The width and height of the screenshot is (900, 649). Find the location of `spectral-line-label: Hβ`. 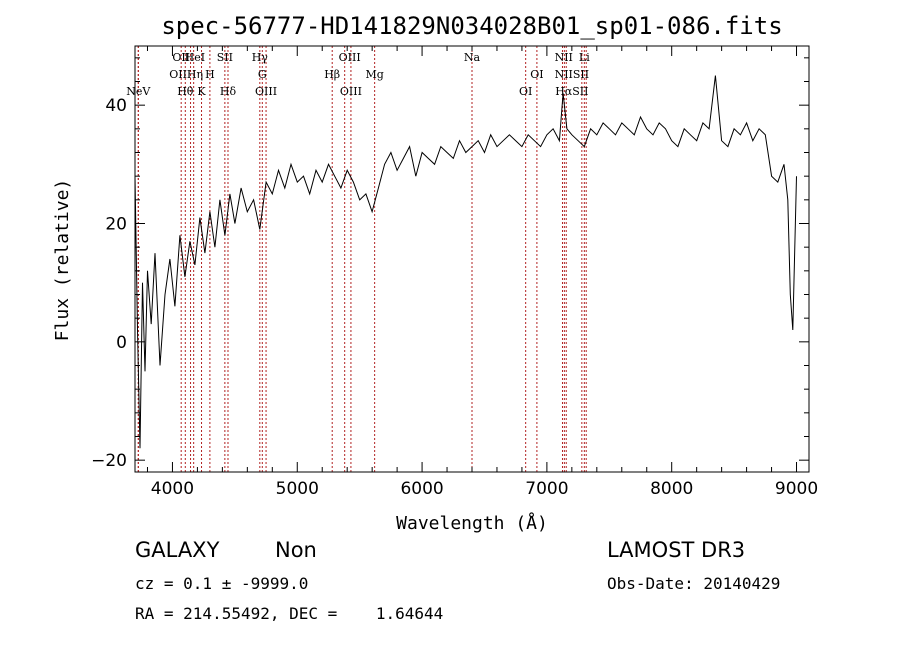

spectral-line-label: Hβ is located at coordinates (332, 74).